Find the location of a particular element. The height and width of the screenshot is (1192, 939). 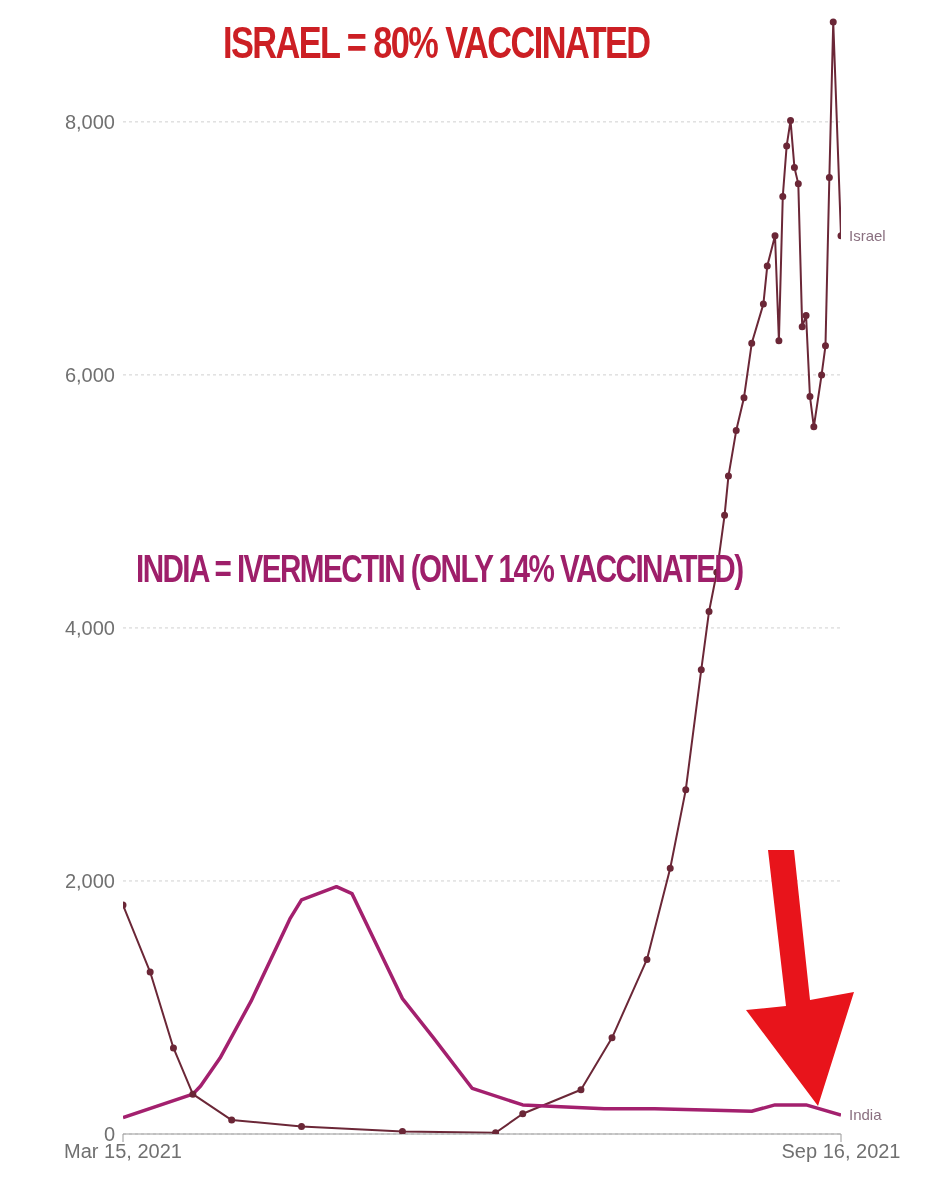

y-tick-label: 8,000 is located at coordinates (89, 121).